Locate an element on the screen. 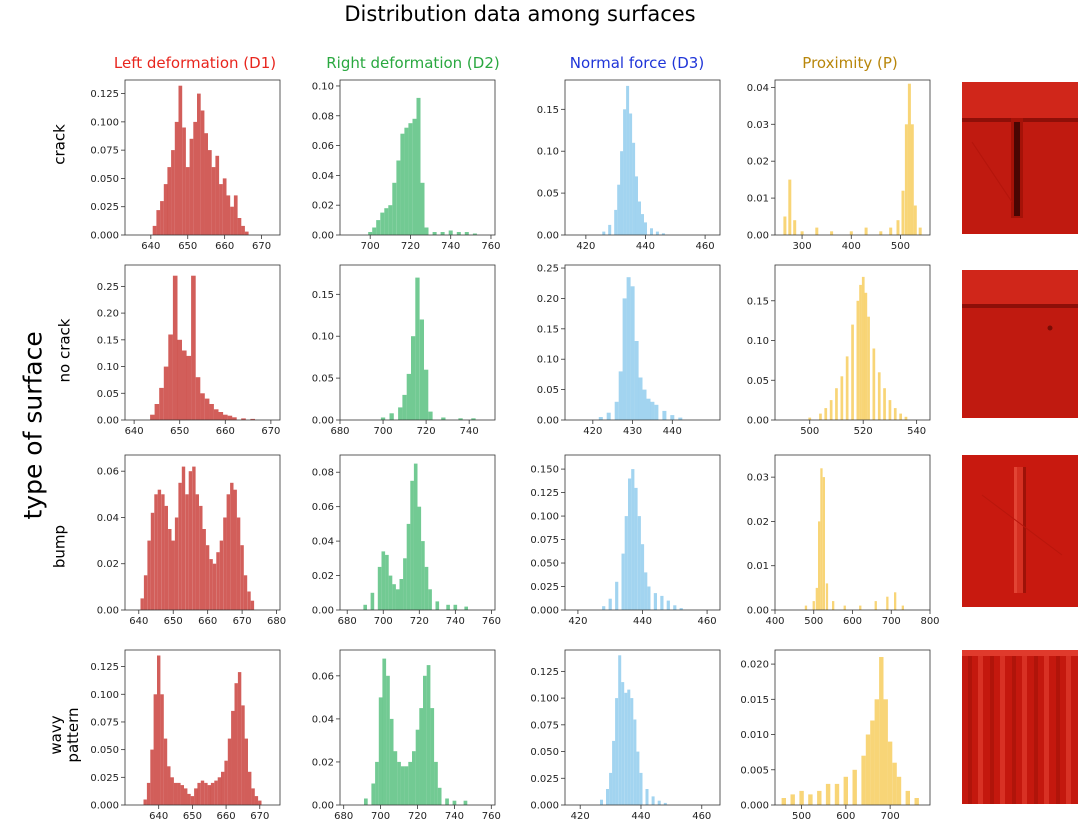 This screenshot has height=819, width=1084. y-tick-label: 0.25 is located at coordinates (108, 287).